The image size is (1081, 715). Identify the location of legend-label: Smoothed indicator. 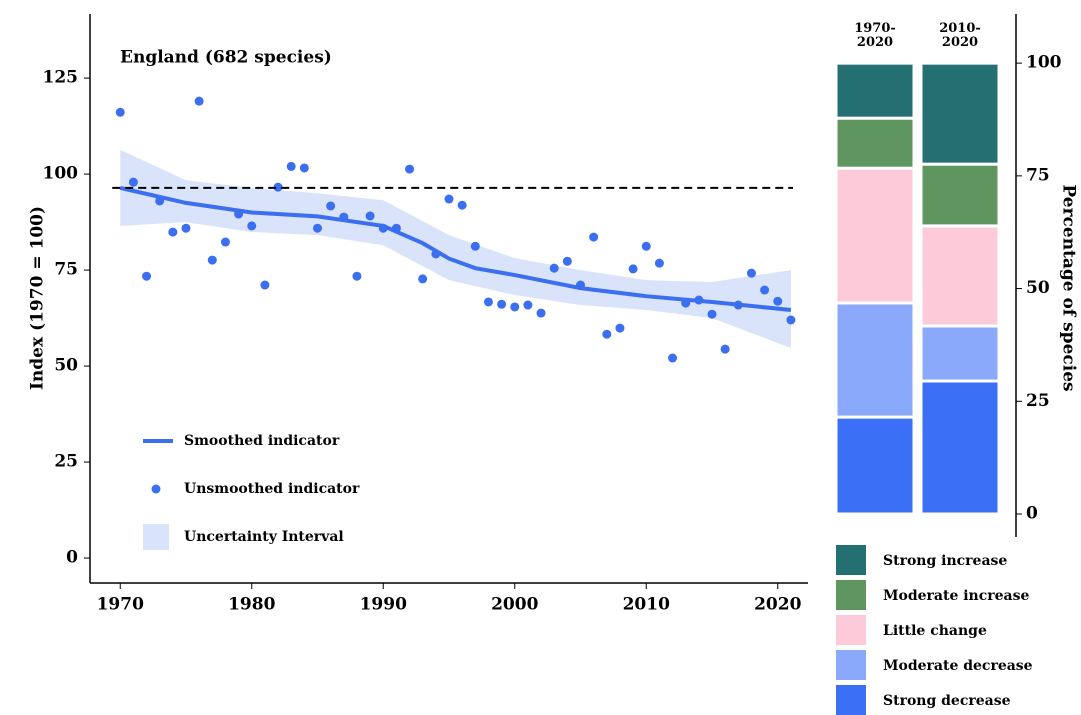
(262, 441).